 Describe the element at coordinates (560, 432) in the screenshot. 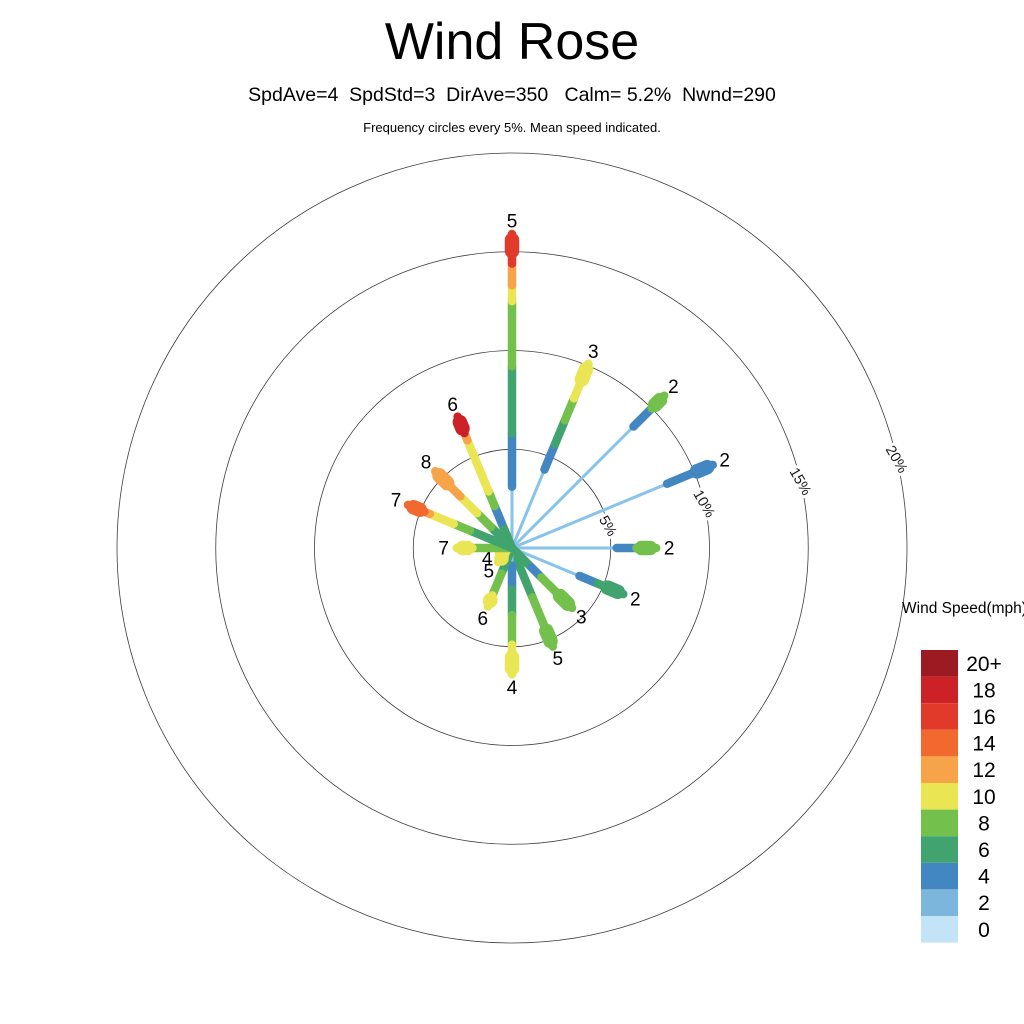

I see `ray-NNE-segment-s6` at that location.